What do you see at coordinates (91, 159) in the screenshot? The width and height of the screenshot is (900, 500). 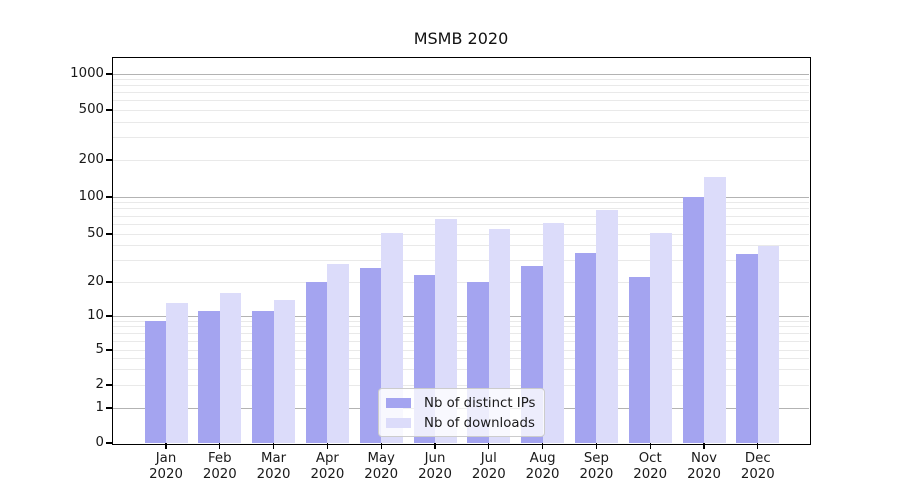 I see `y-tick-label: 200` at bounding box center [91, 159].